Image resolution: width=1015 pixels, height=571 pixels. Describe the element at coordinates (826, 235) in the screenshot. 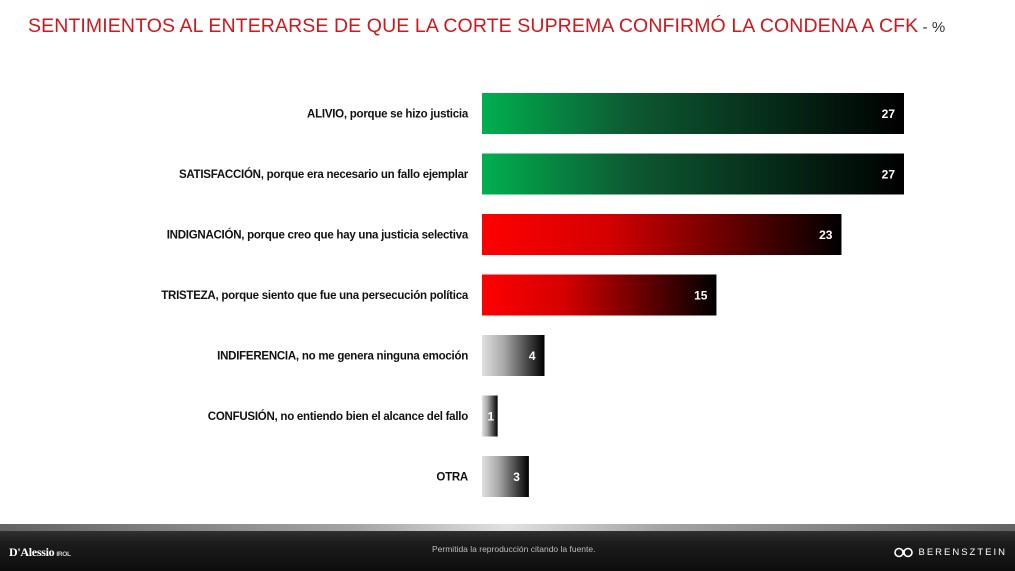

I see `value-label: 23` at that location.